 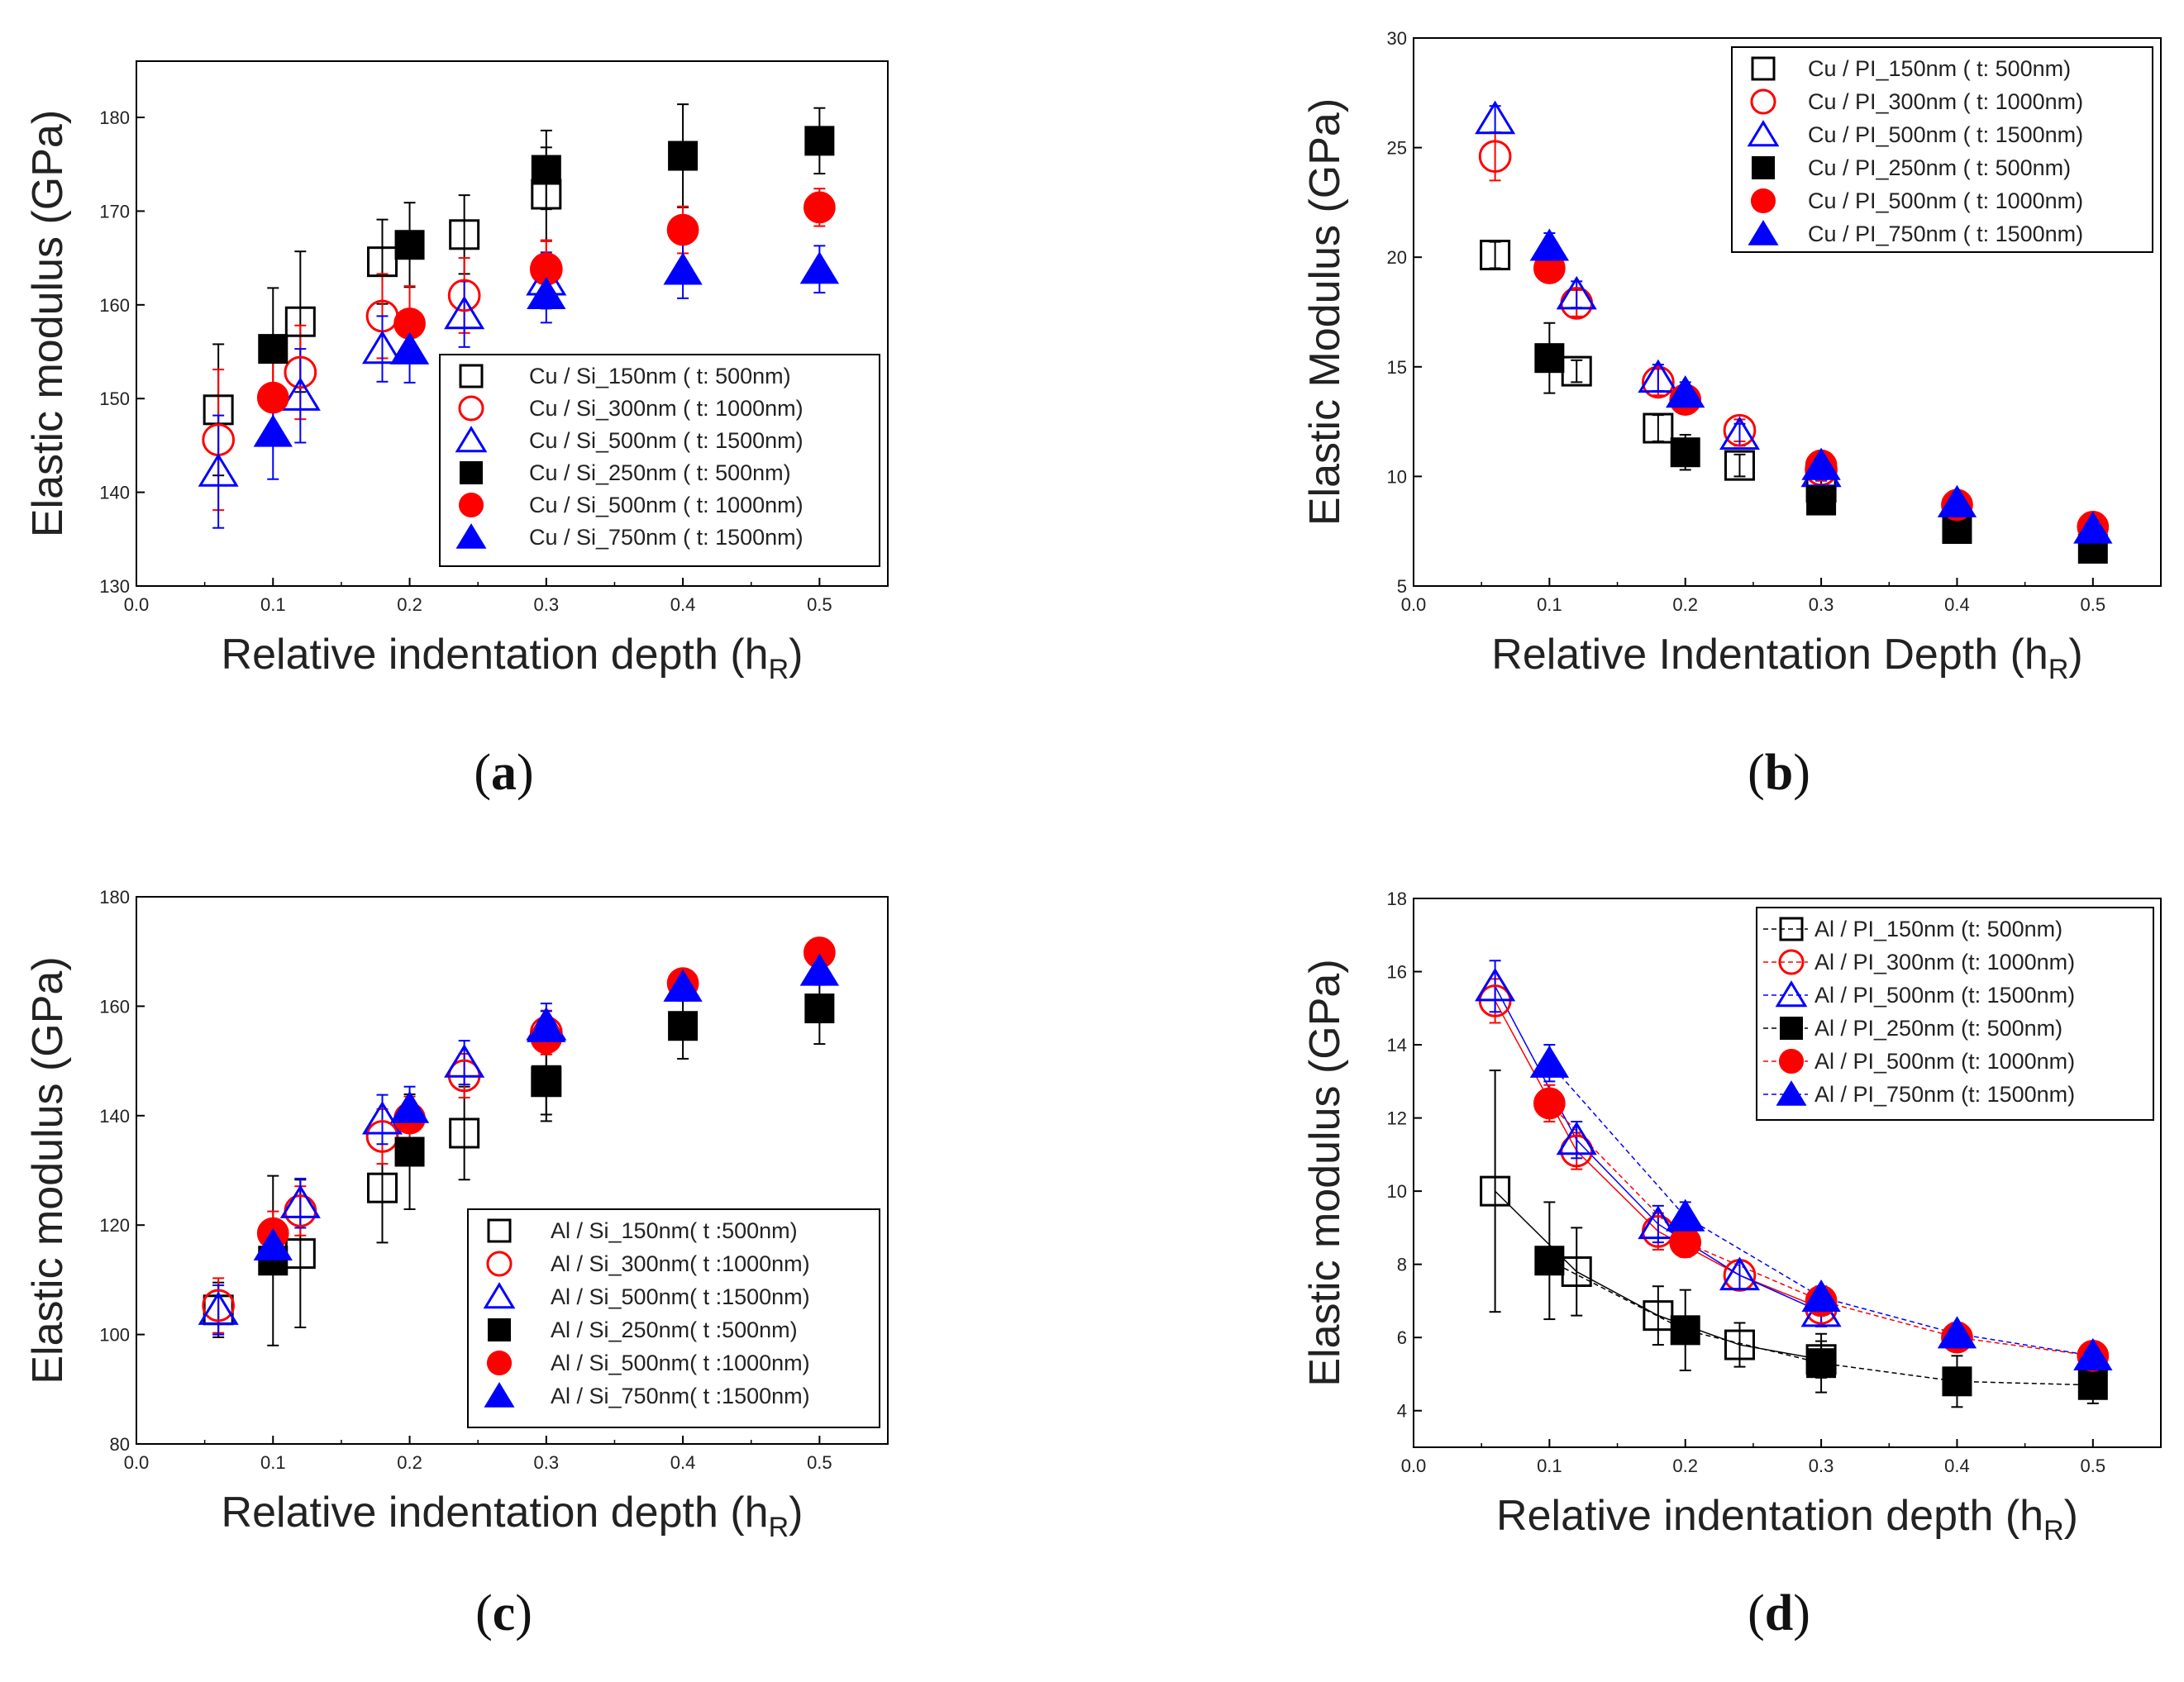 What do you see at coordinates (513, 1516) in the screenshot?
I see `x-axis-label: Relative indentation depth (hR)` at bounding box center [513, 1516].